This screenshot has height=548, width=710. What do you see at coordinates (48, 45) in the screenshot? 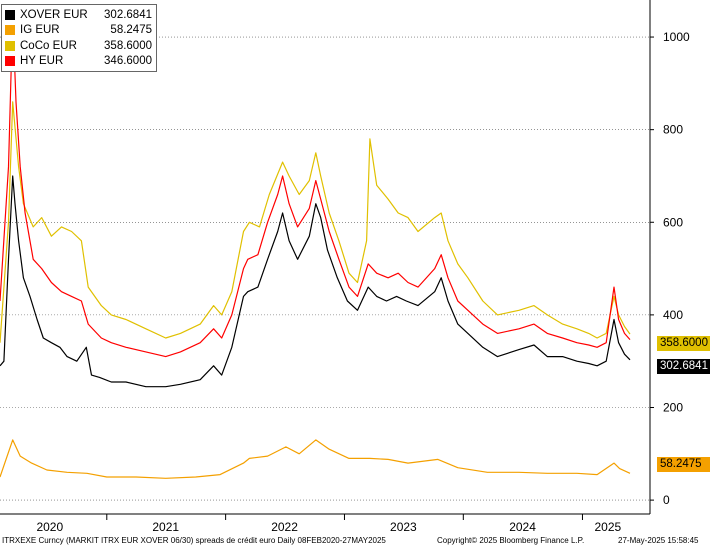
I see `legend-label-coco: CoCo EUR` at bounding box center [48, 45].